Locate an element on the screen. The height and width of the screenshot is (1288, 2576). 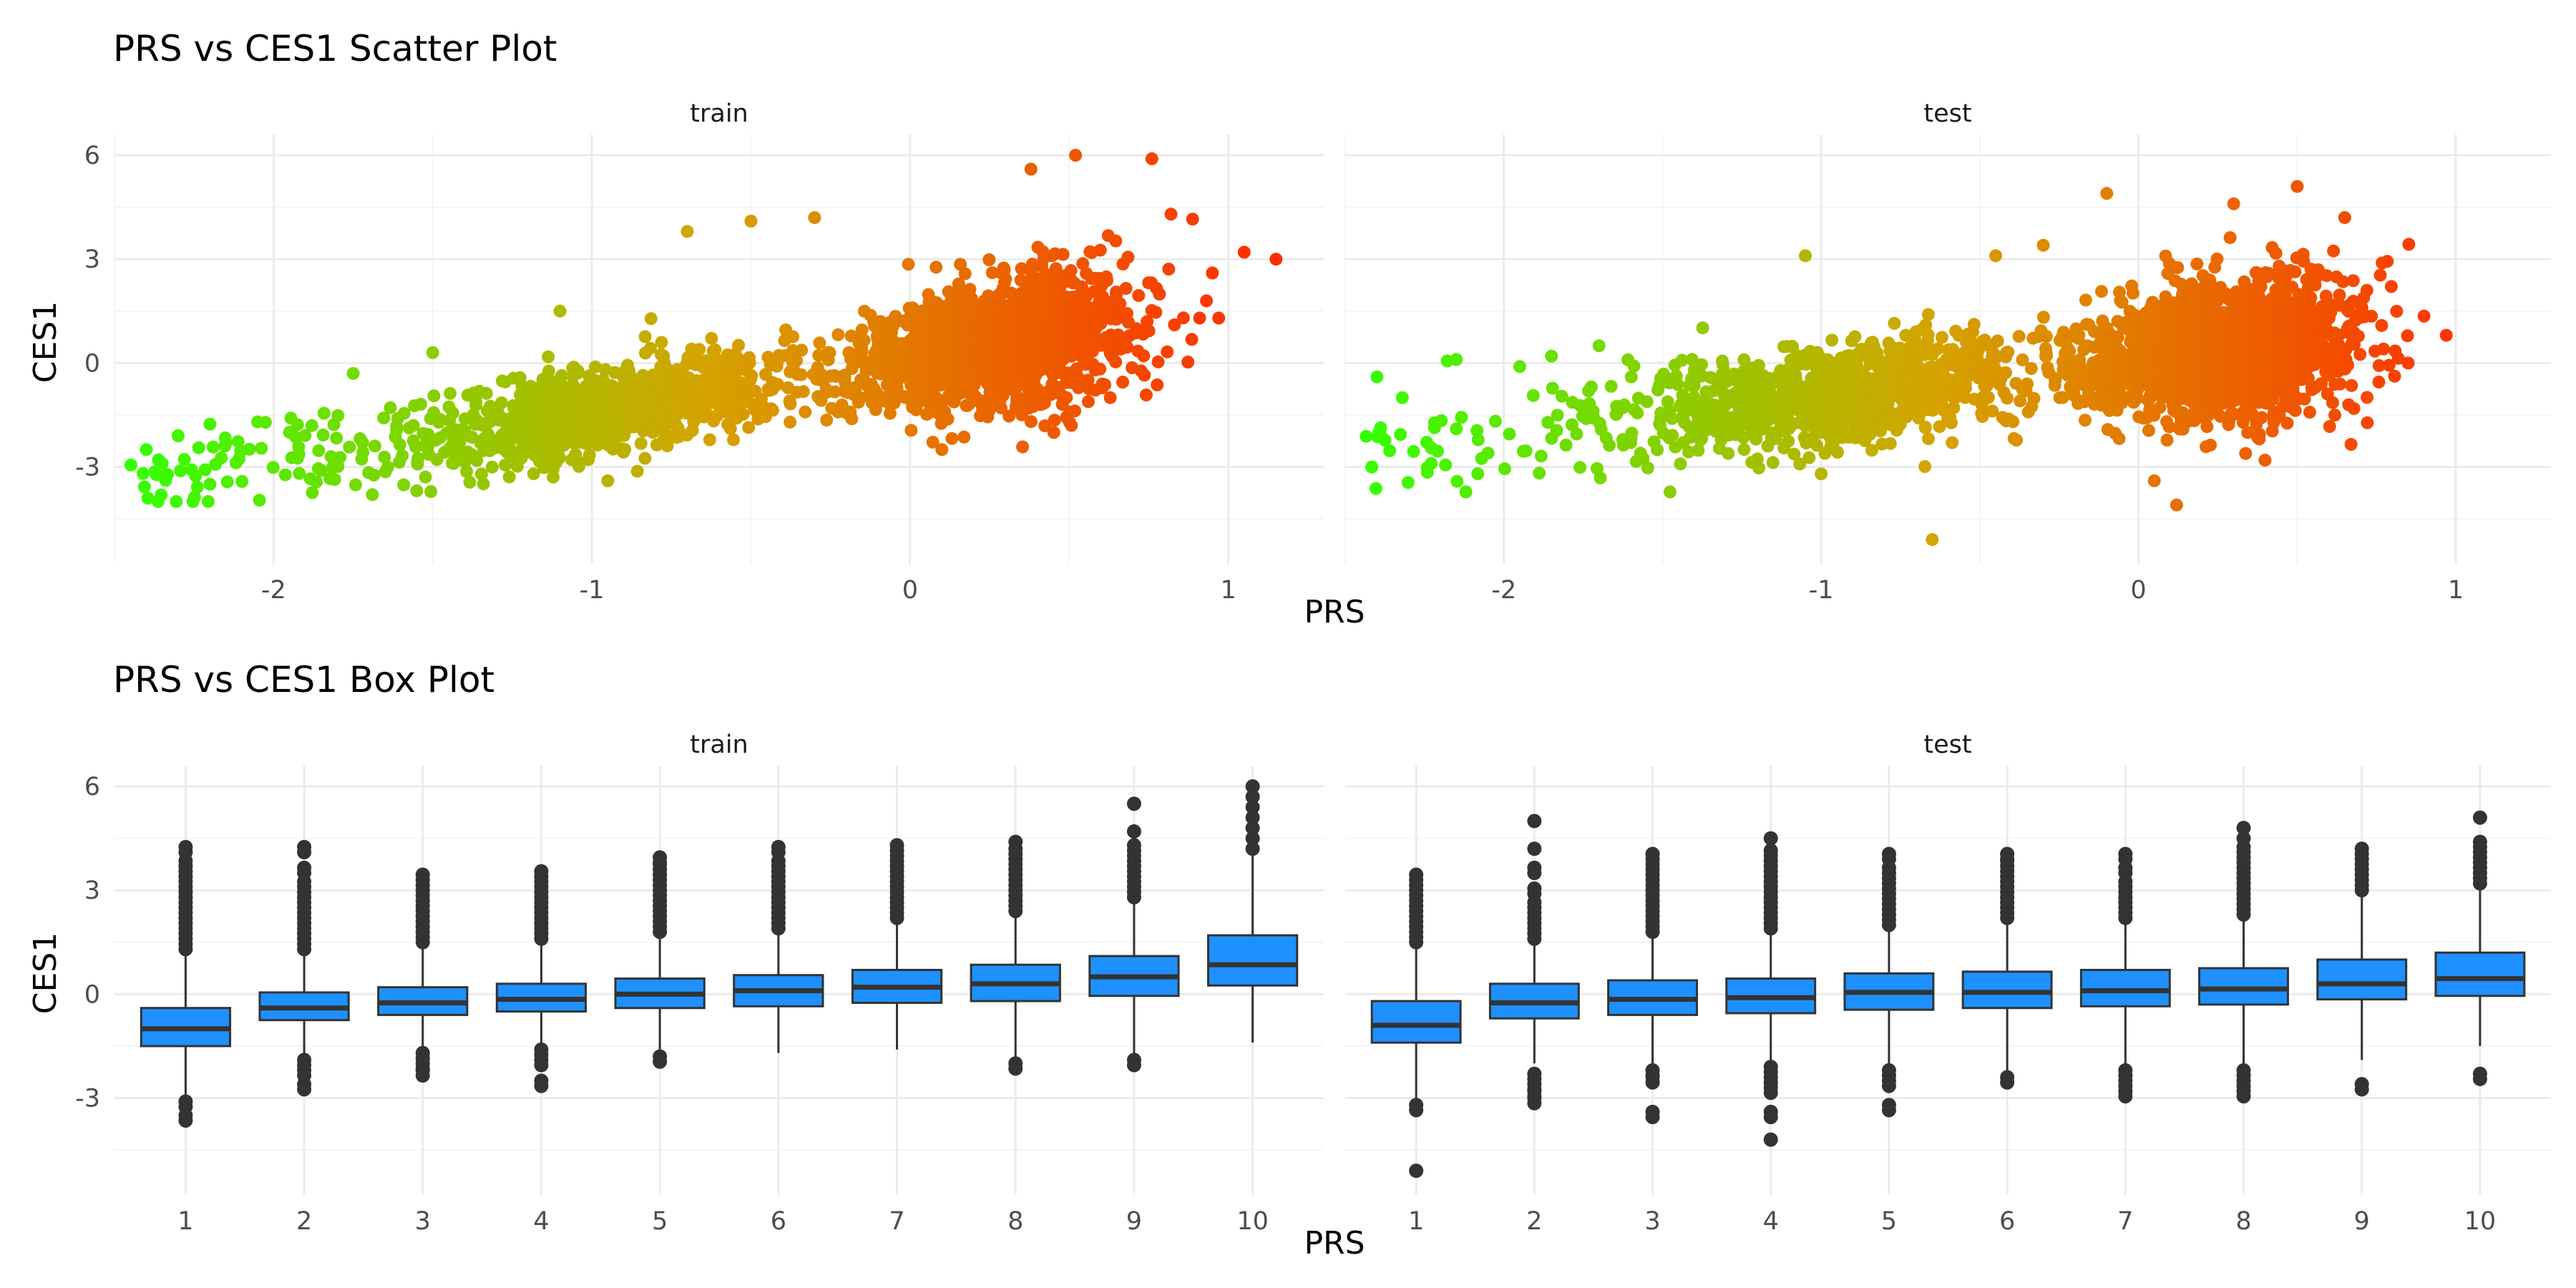
x-tick-label: -2 is located at coordinates (273, 590).